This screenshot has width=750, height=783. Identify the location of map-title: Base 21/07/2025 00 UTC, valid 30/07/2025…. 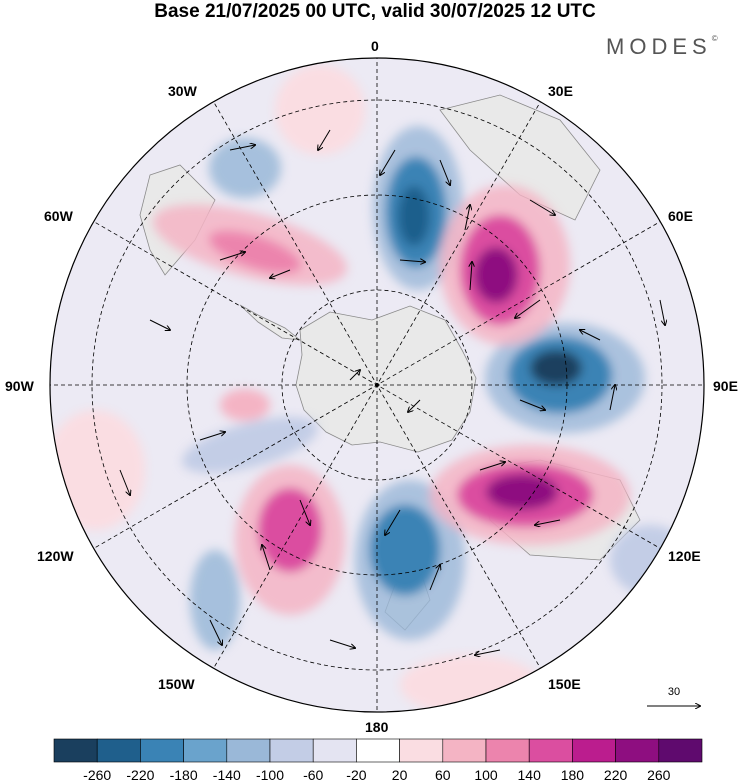
(375, 11).